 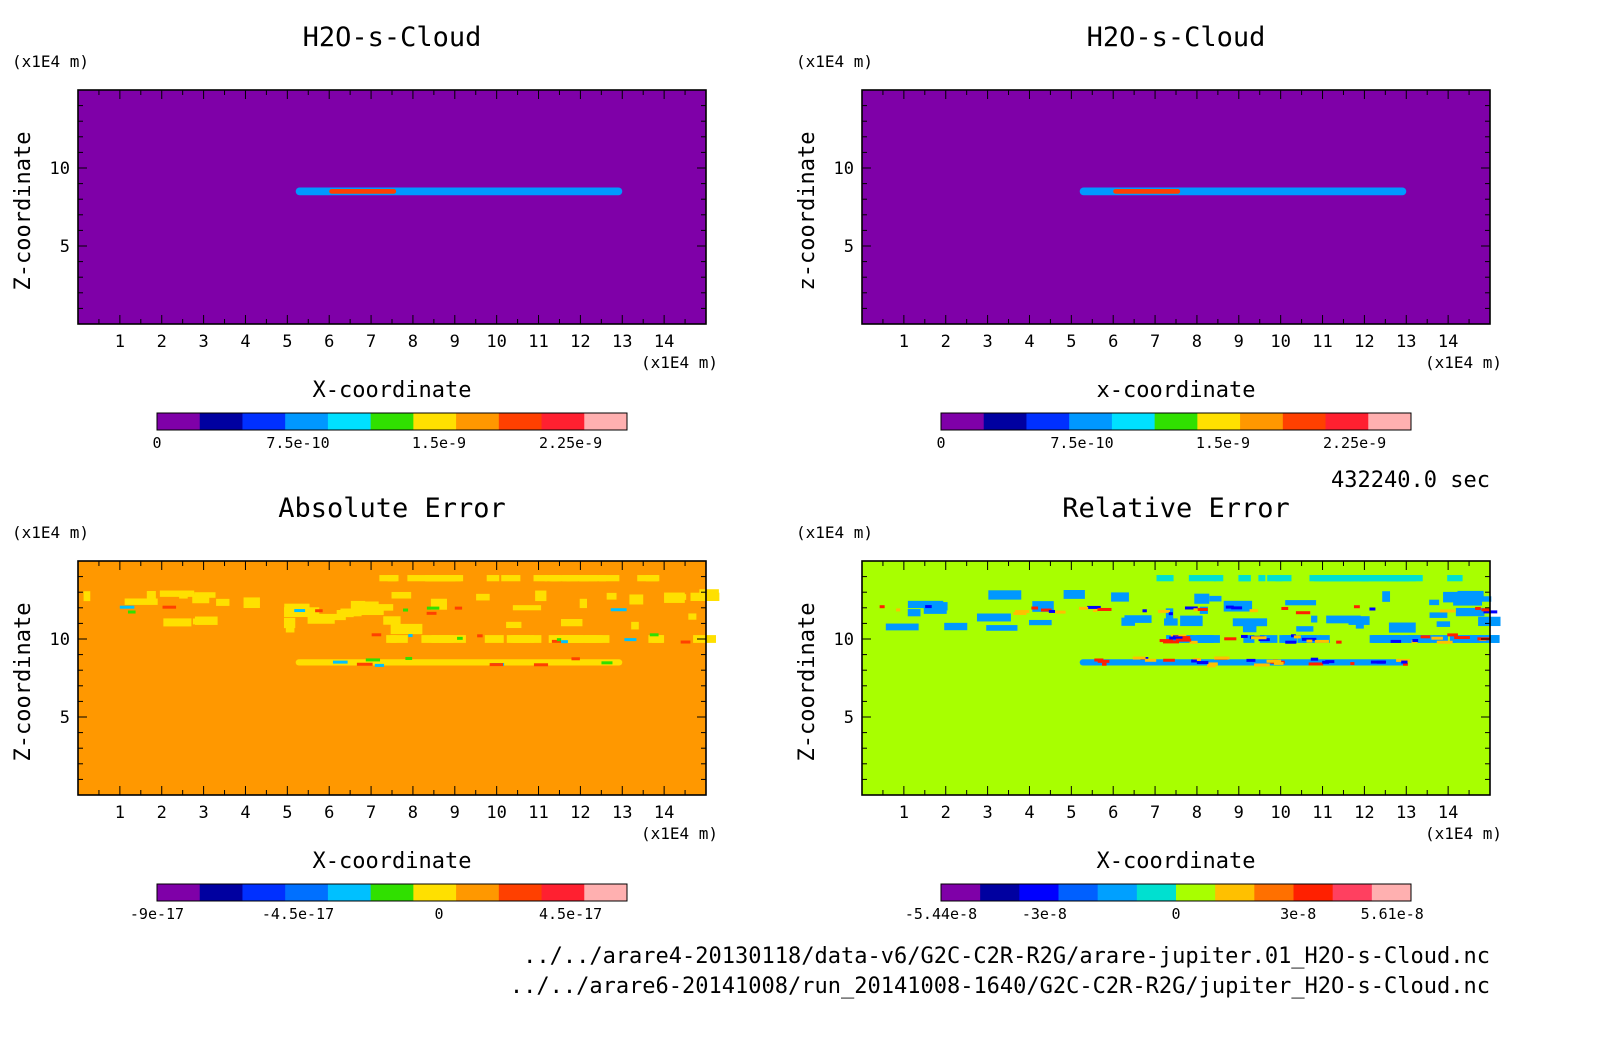 I want to click on x-tick-label: 4, so click(x=1029, y=813).